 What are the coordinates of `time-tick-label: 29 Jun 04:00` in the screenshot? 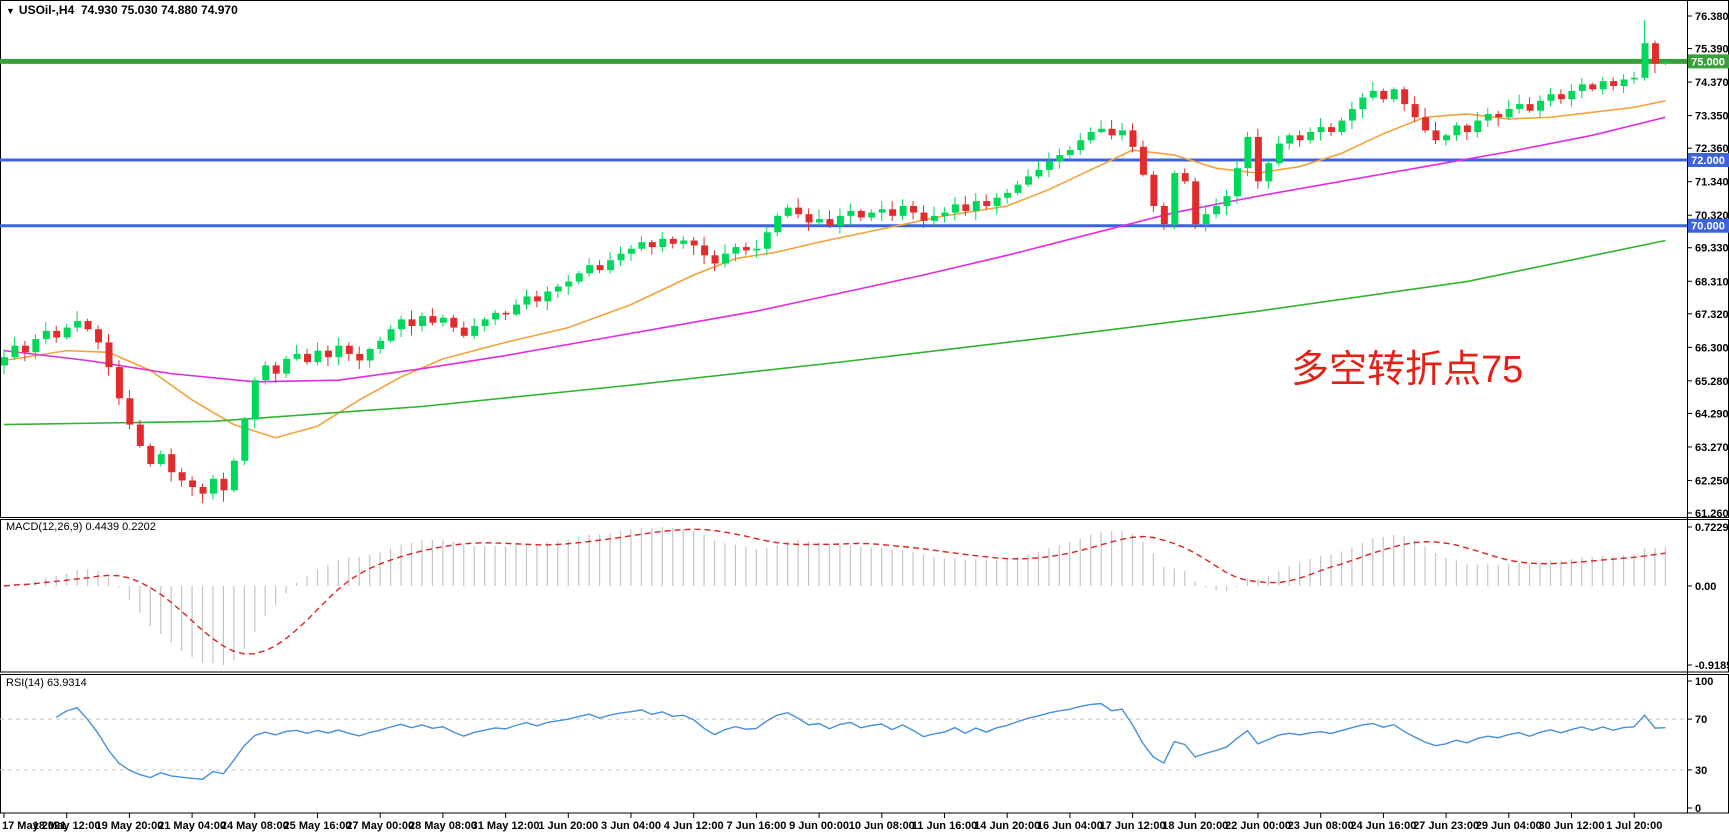 It's located at (1509, 826).